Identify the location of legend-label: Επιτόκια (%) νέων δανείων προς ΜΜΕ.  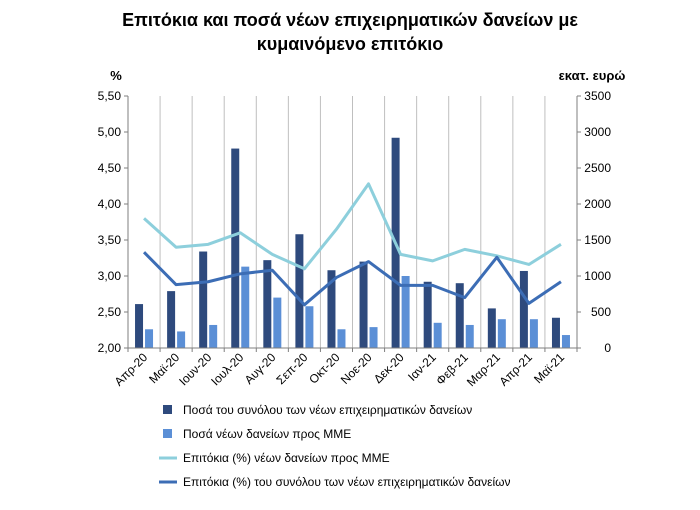
(286, 458).